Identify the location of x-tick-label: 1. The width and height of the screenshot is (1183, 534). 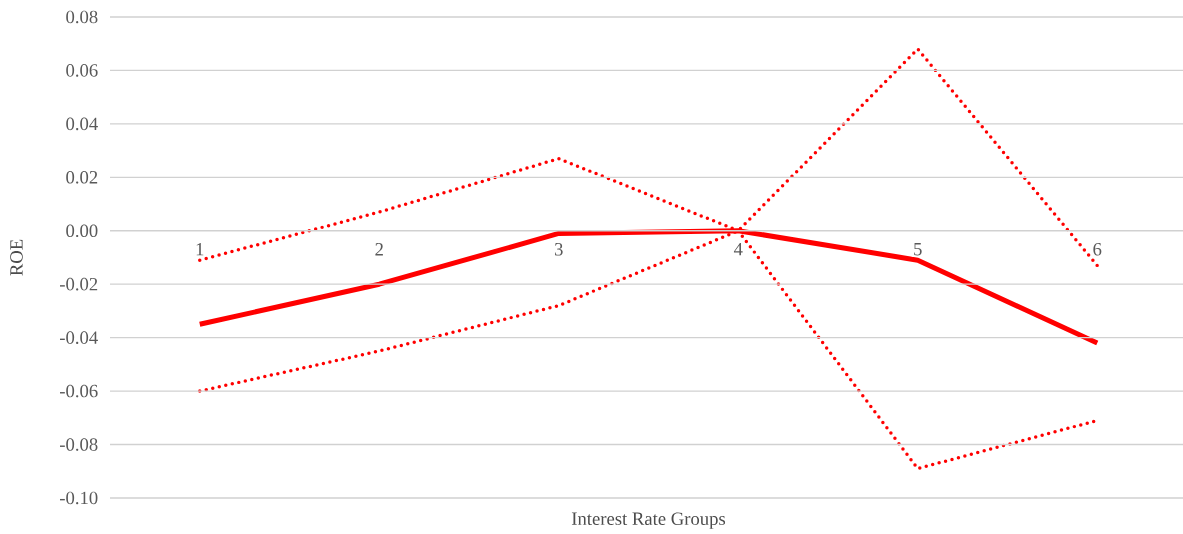
(200, 249).